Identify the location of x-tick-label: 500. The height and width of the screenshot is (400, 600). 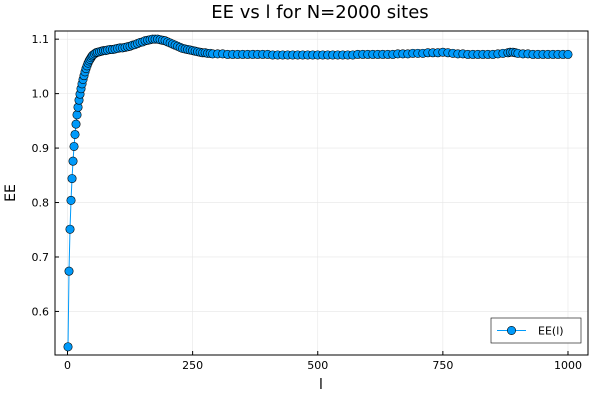
(317, 365).